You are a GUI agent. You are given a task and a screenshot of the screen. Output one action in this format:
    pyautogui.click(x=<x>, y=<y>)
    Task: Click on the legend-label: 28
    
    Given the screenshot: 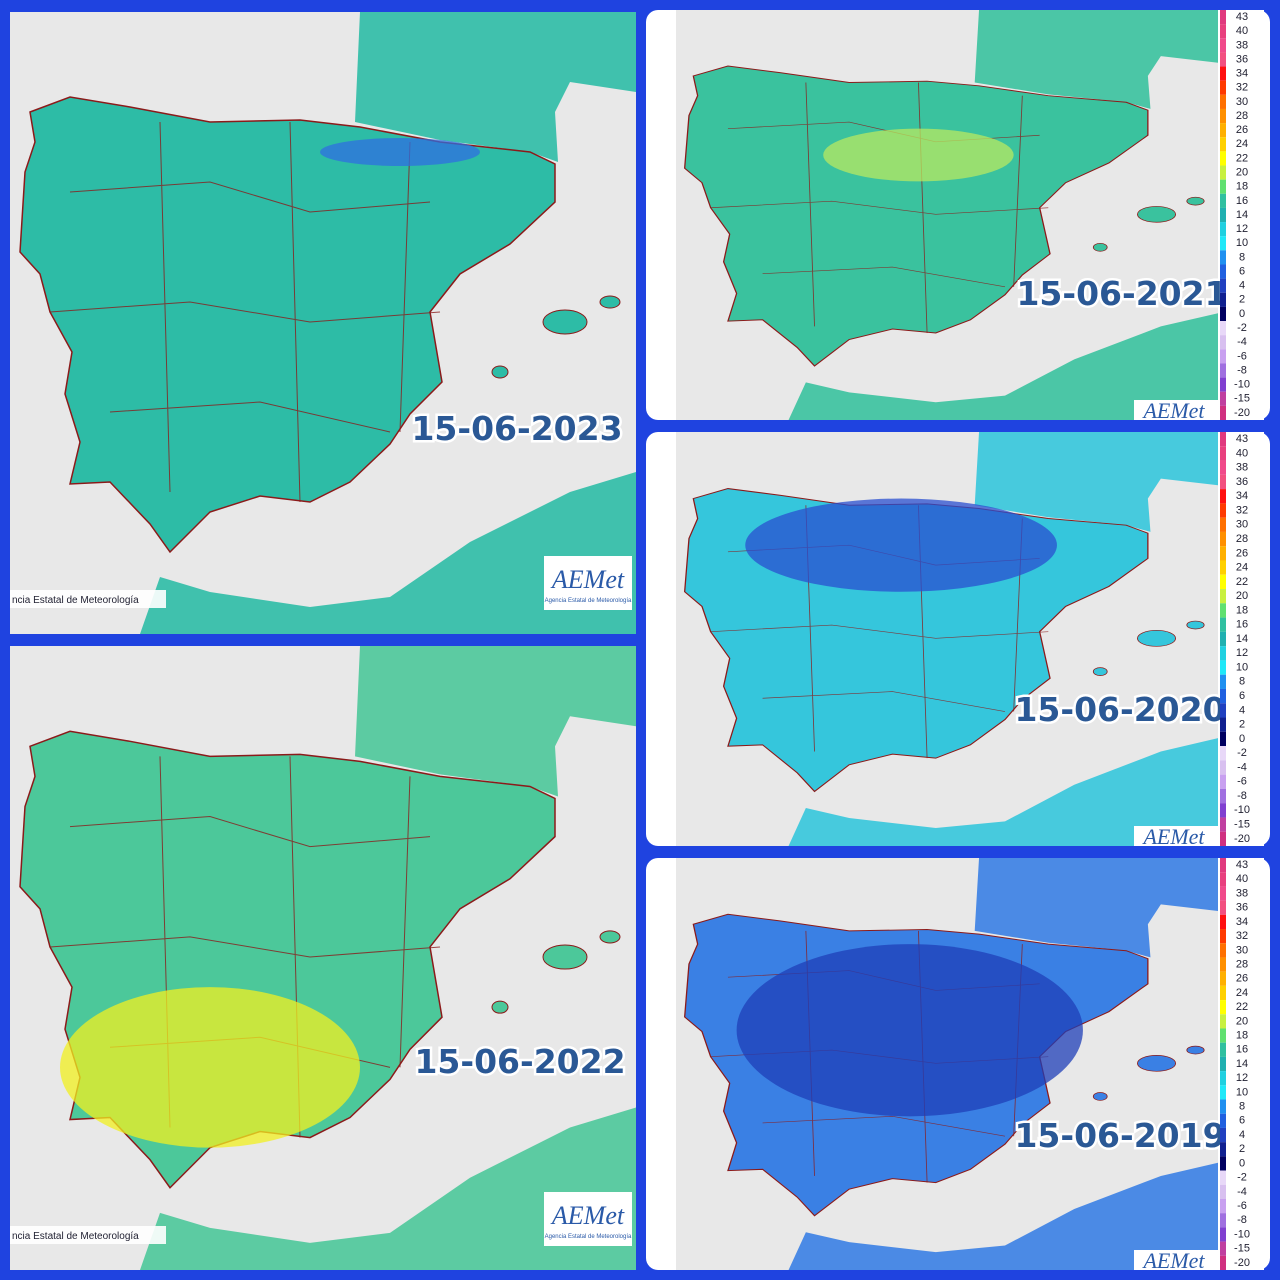 What is the action you would take?
    pyautogui.click(x=1242, y=539)
    